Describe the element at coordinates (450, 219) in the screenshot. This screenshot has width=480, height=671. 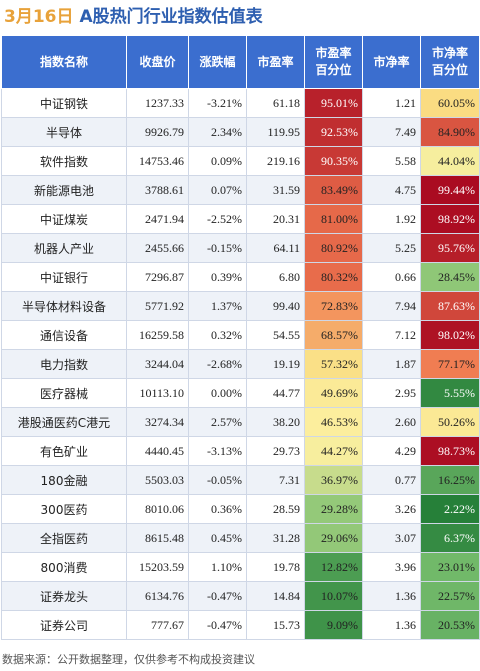
I see `pb-percentile-cell: 98.92%` at that location.